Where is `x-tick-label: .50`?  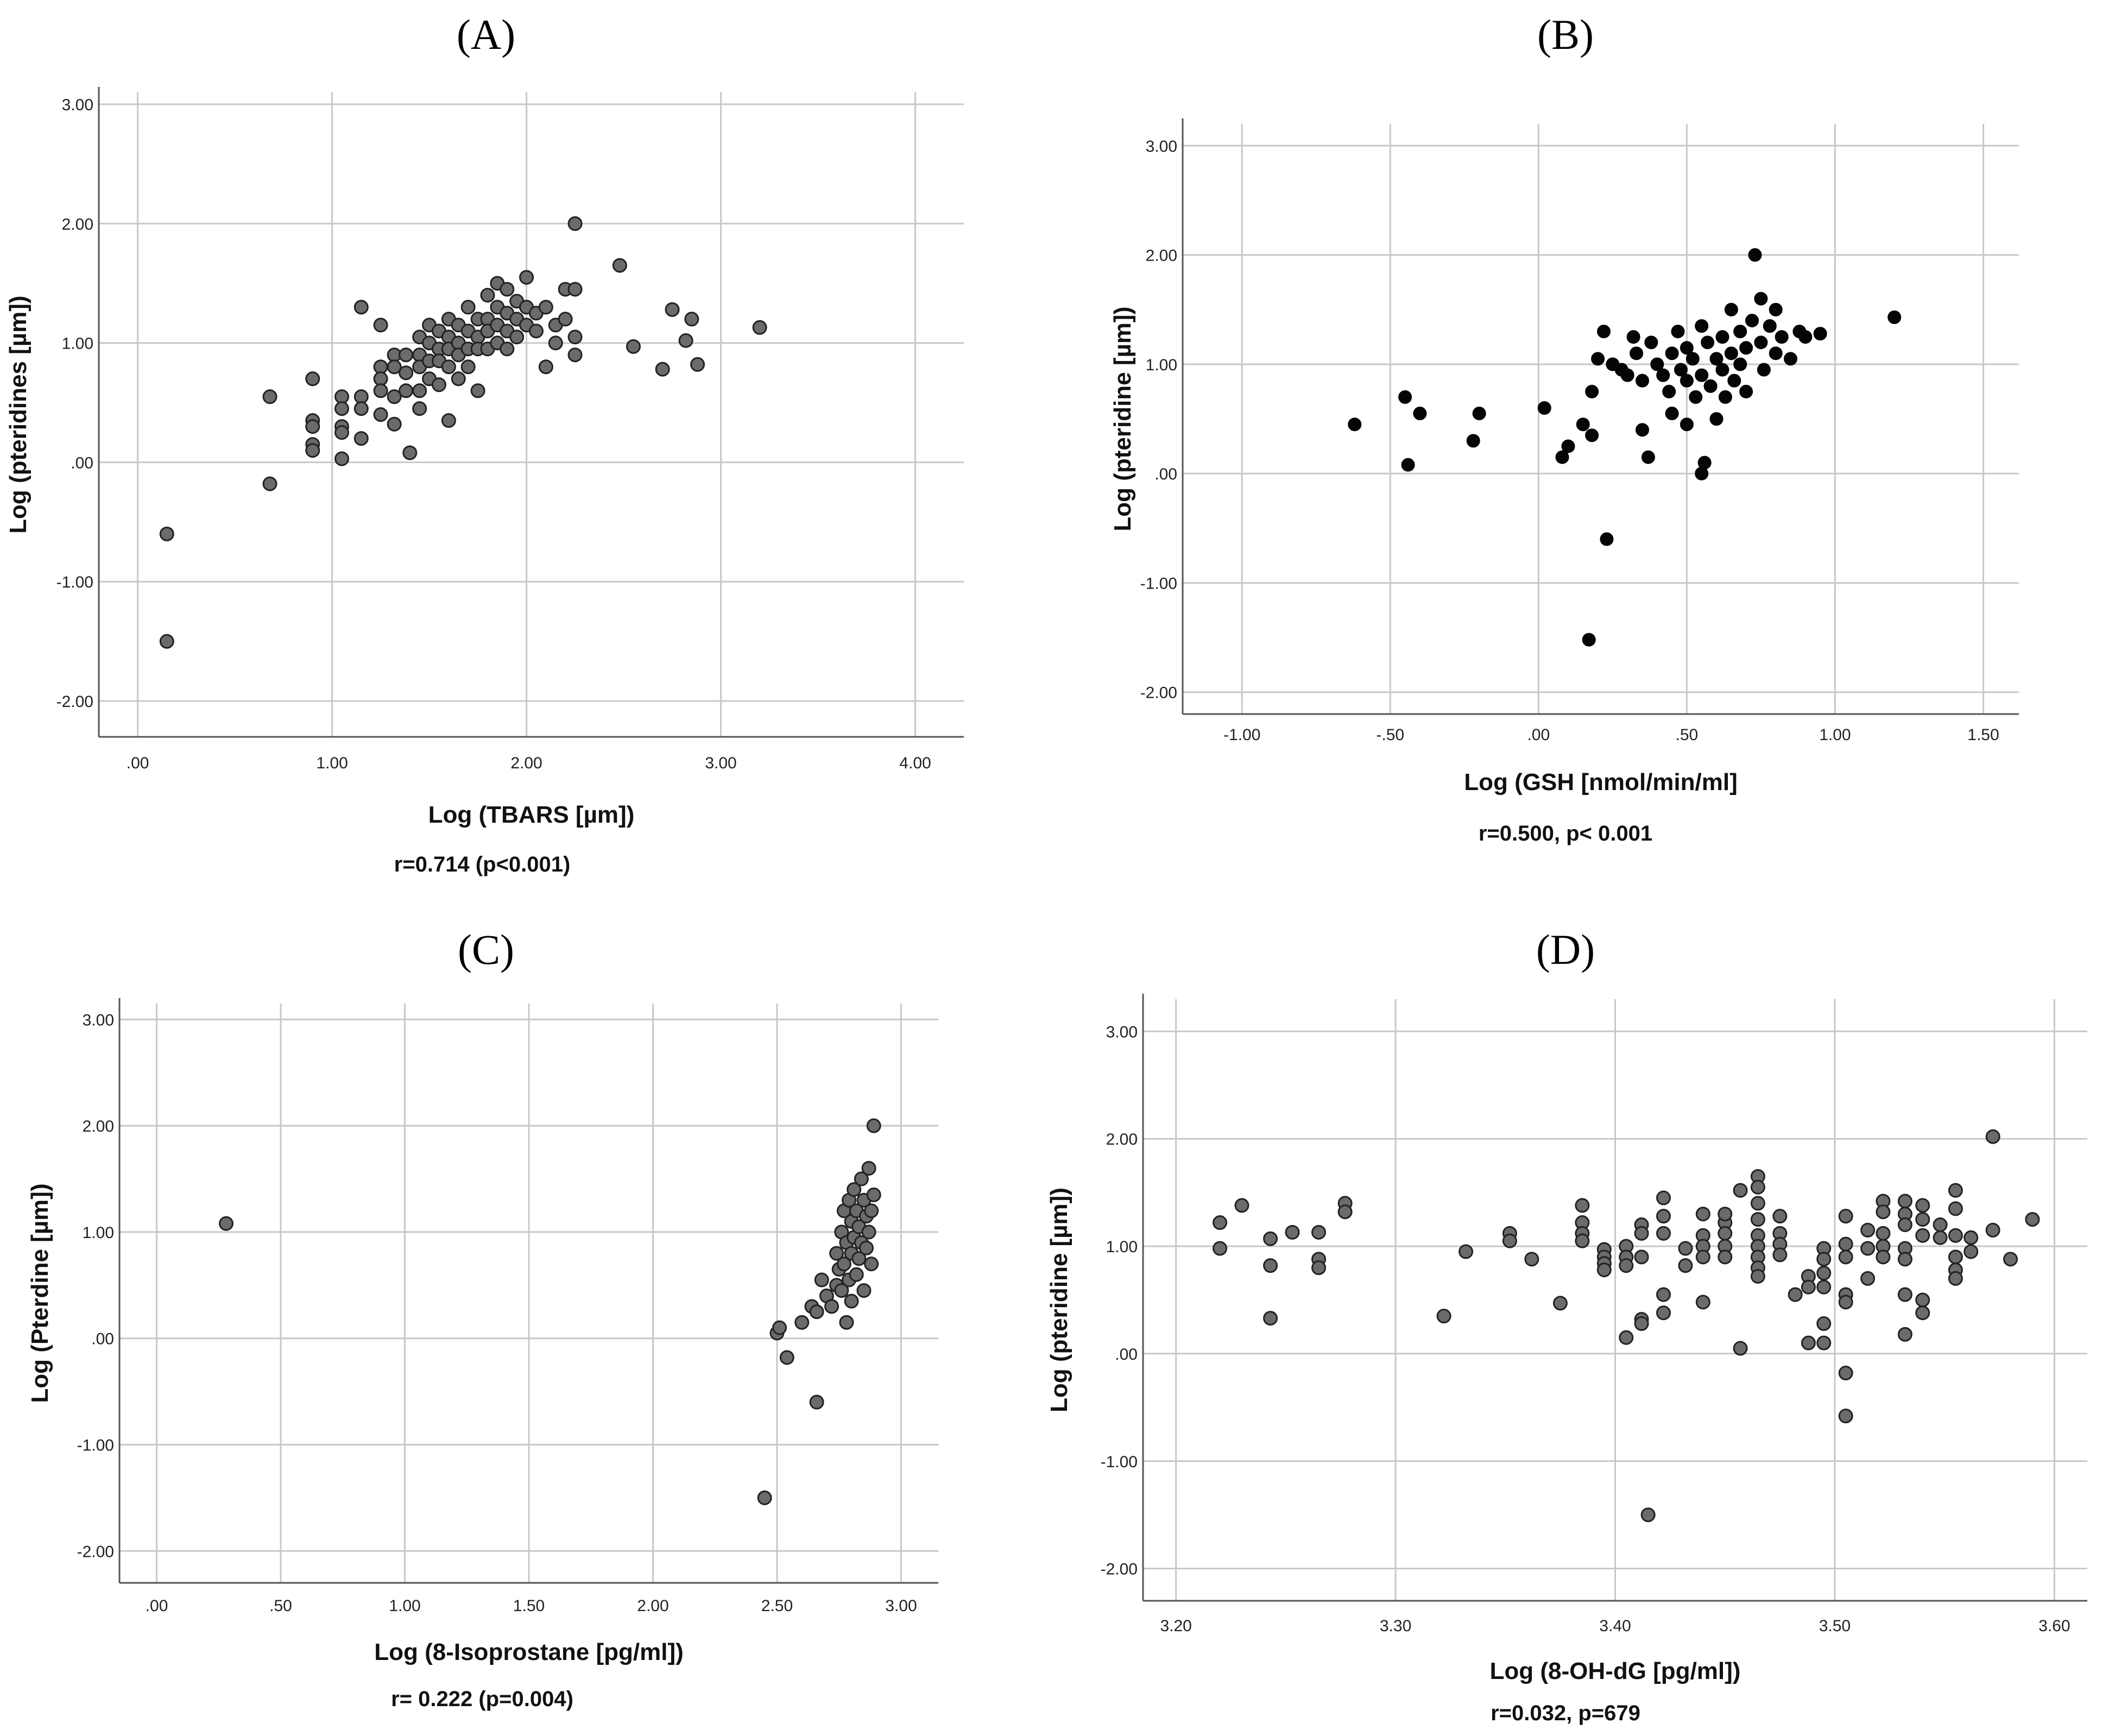 x-tick-label: .50 is located at coordinates (280, 1606).